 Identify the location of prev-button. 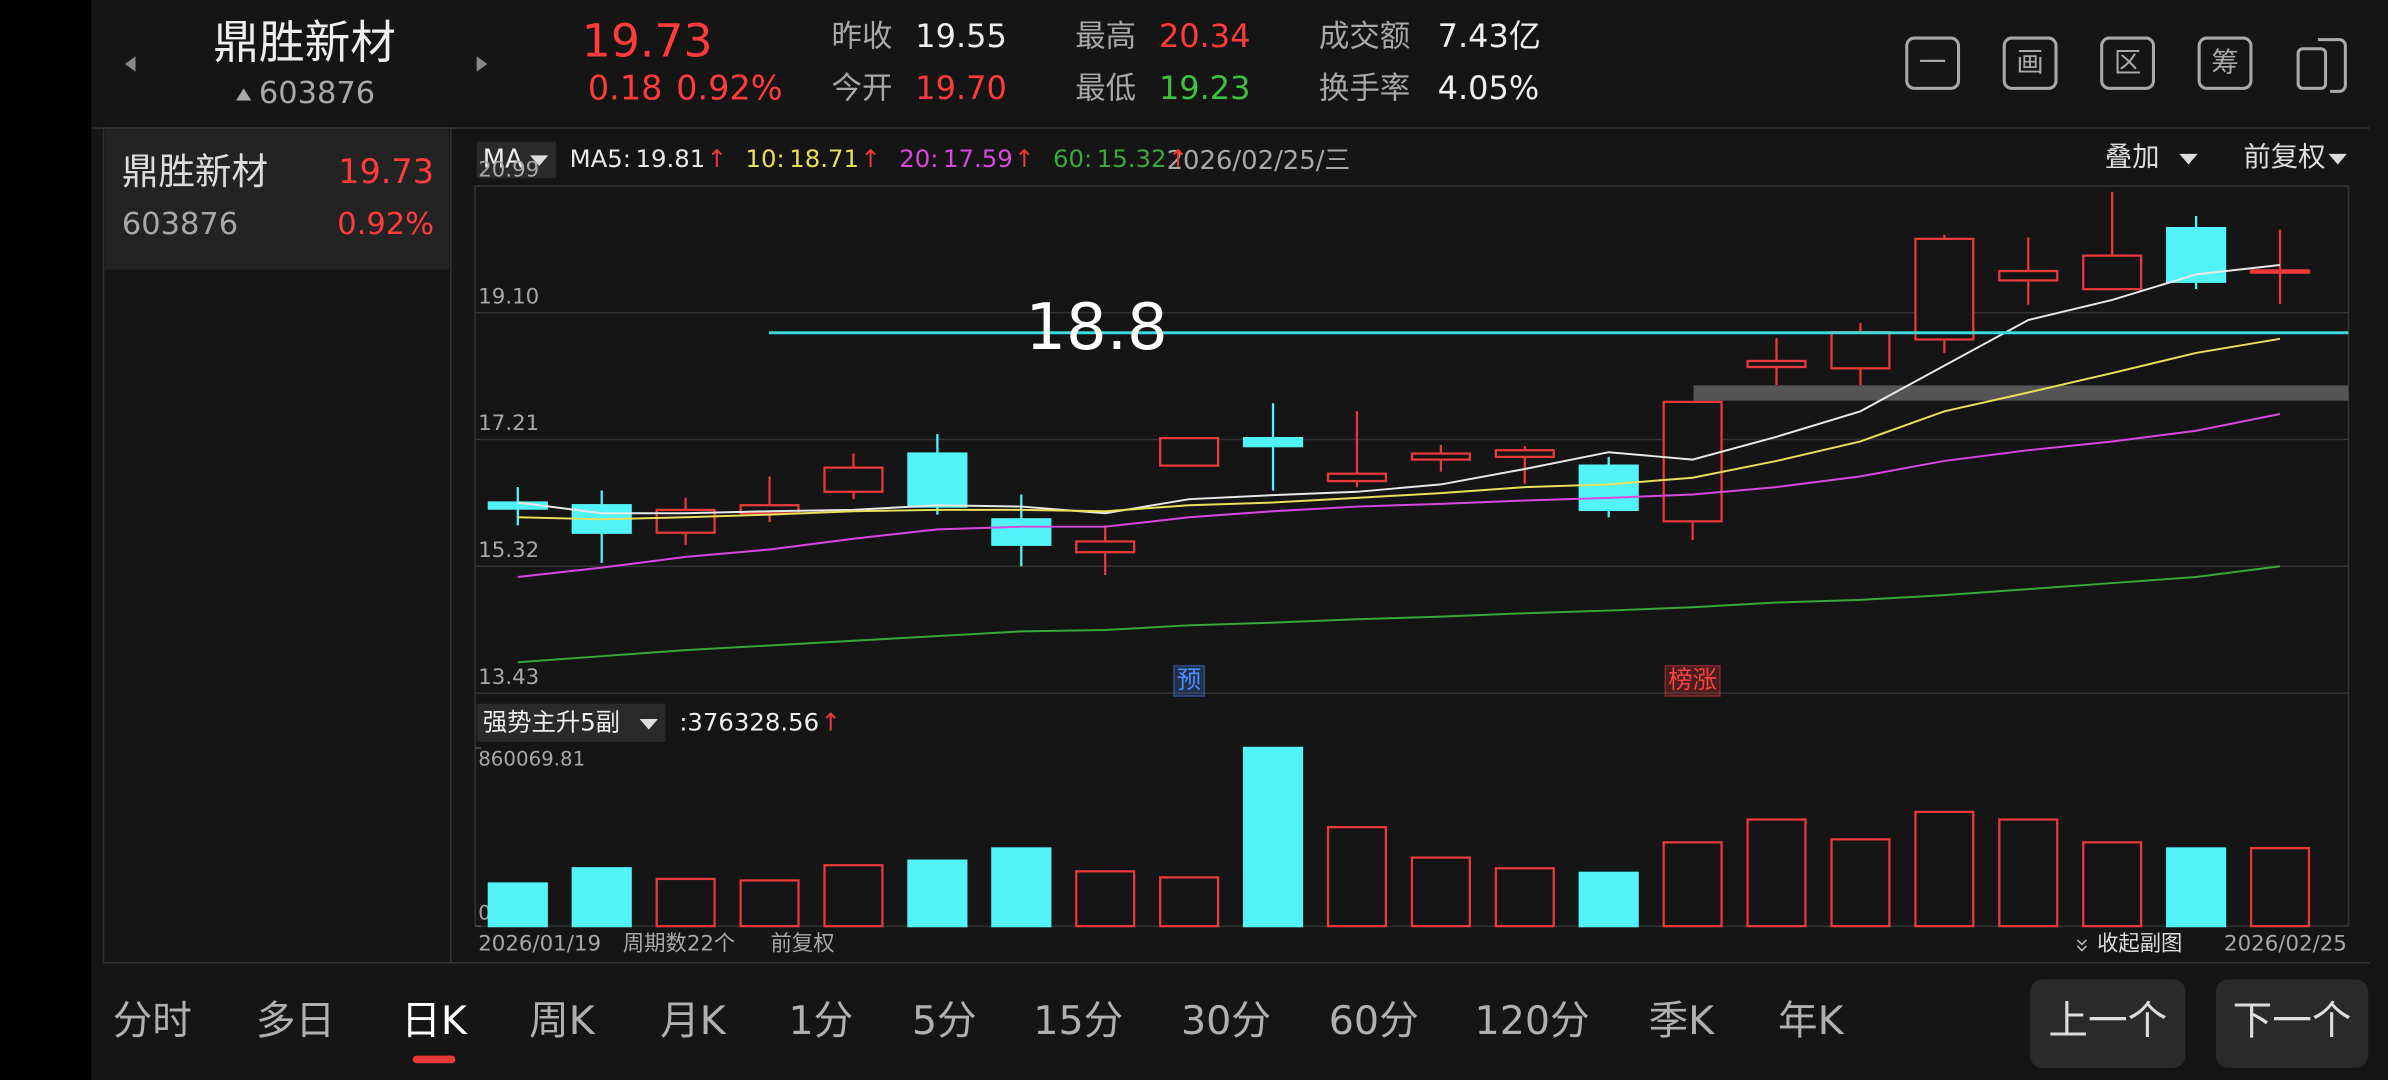
(2108, 1023).